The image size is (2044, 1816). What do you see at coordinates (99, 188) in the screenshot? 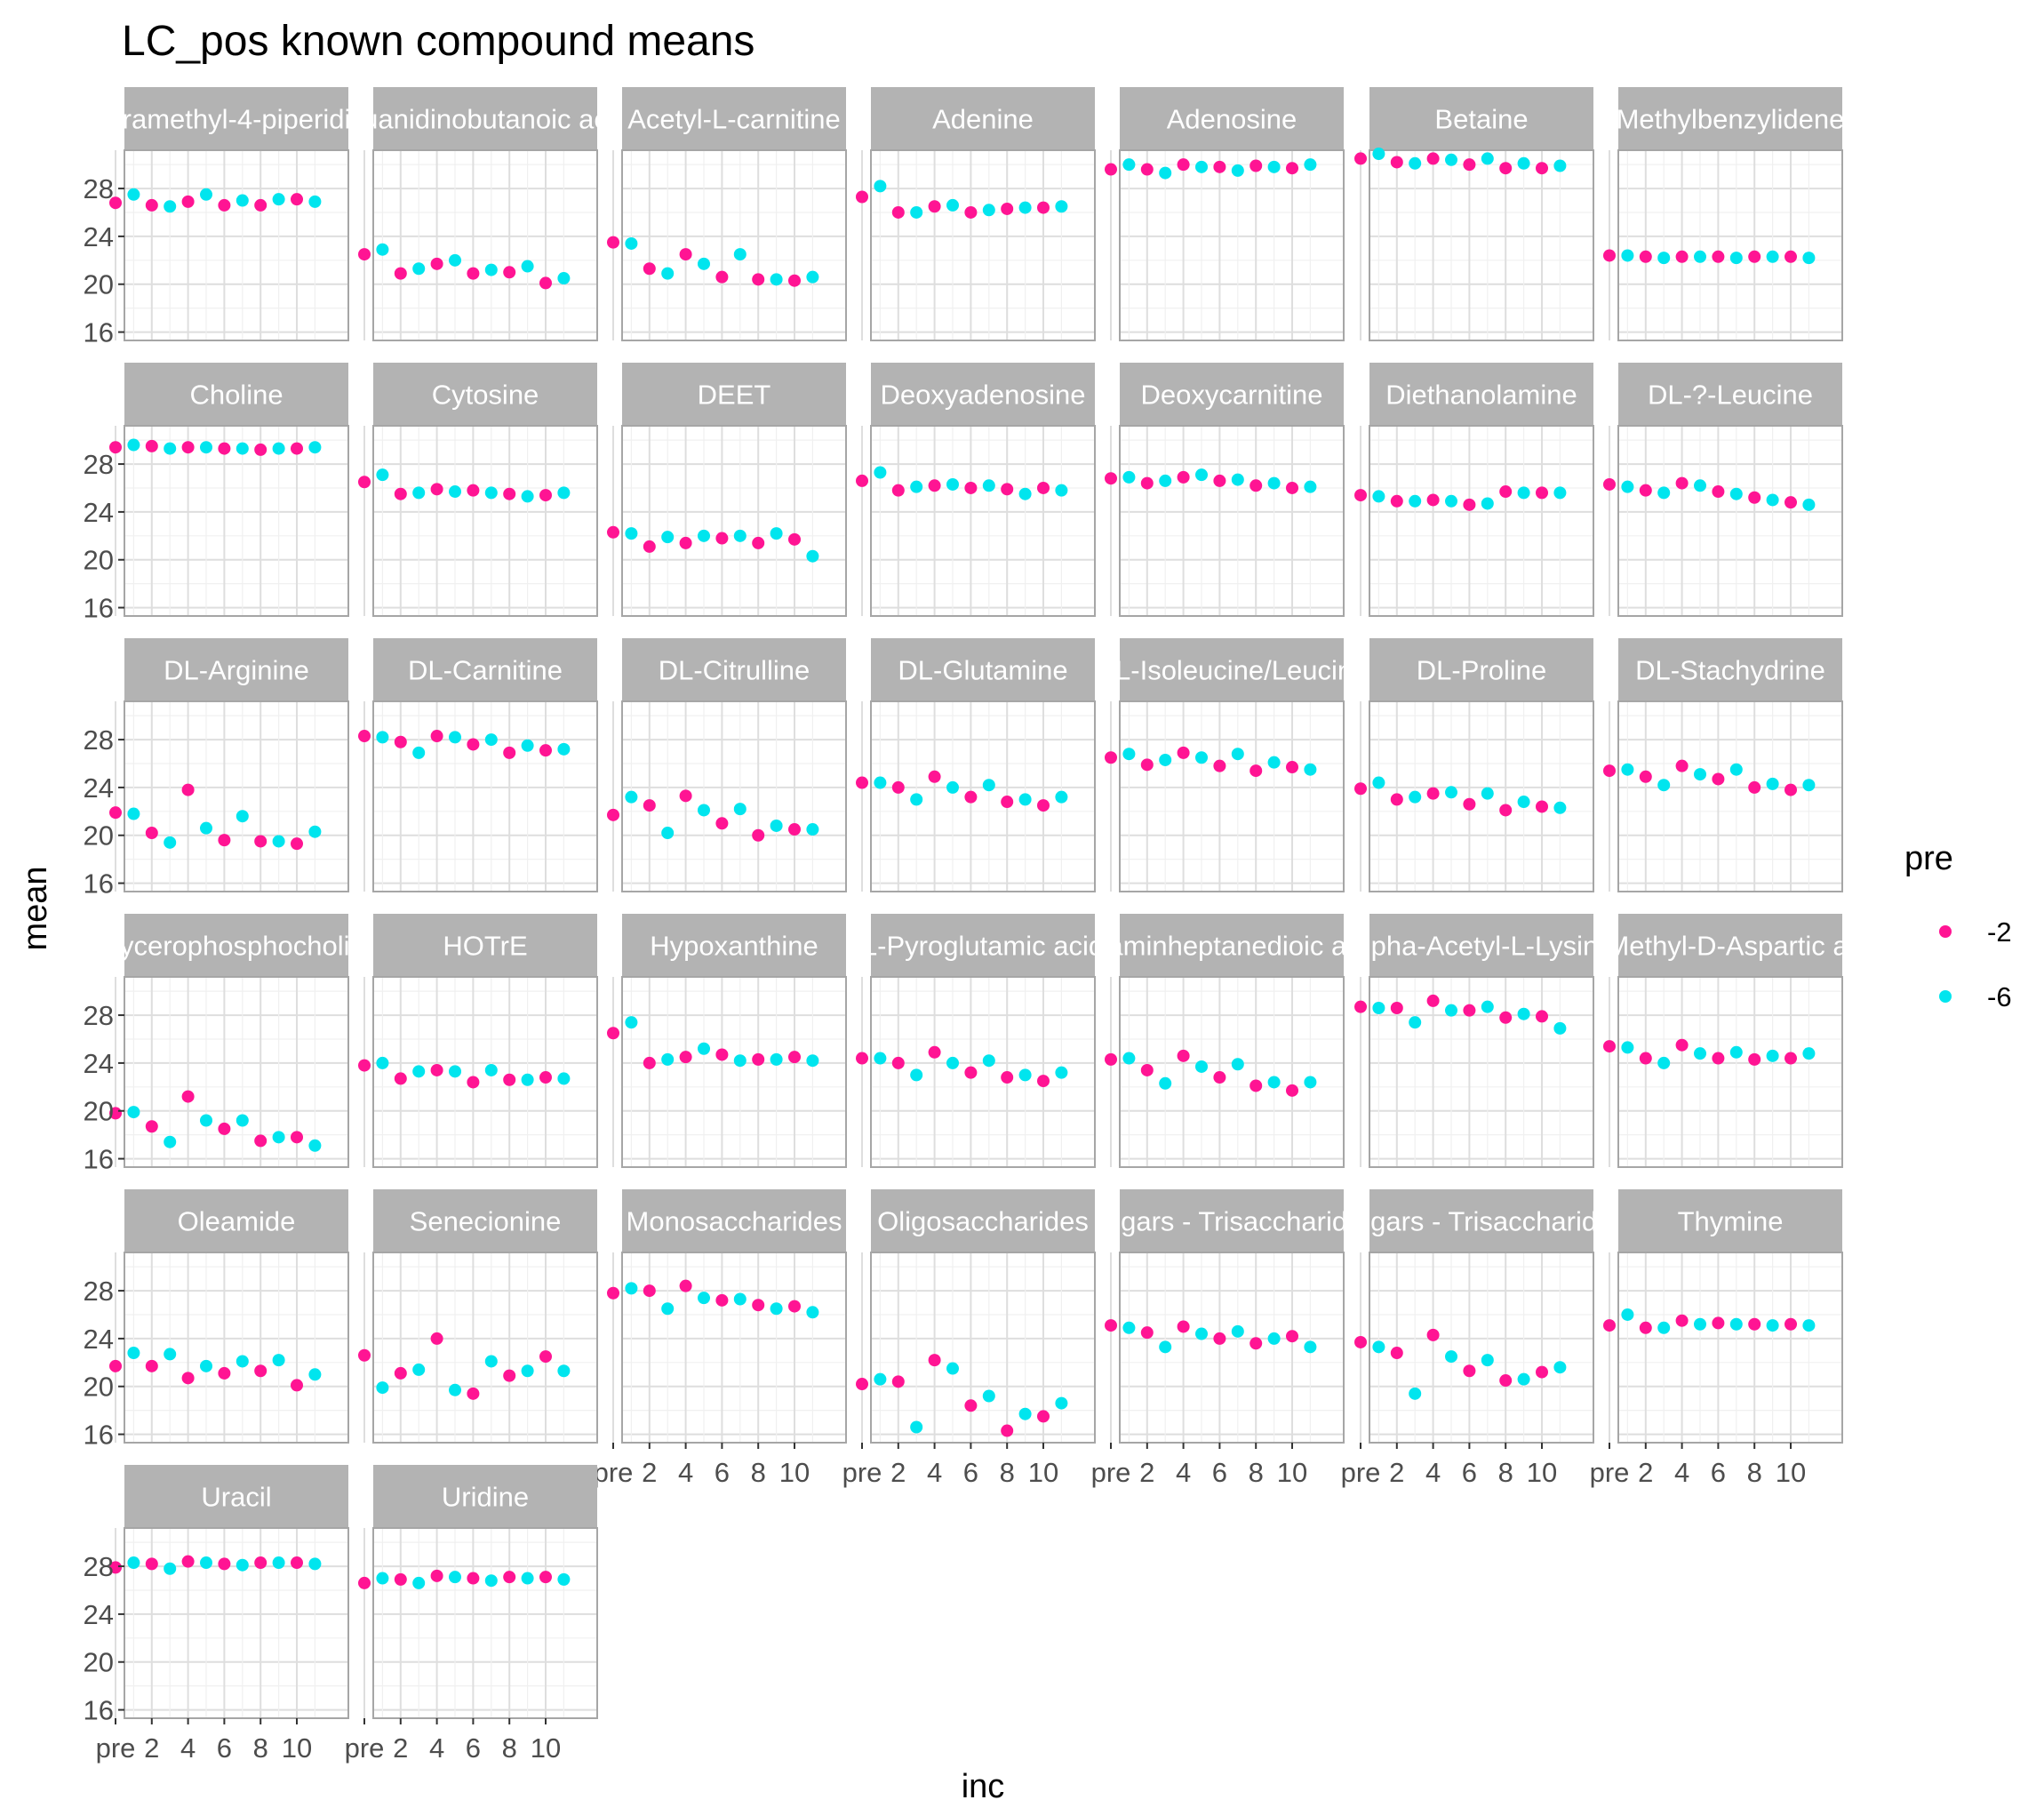
I see `y-tick-label: 28` at bounding box center [99, 188].